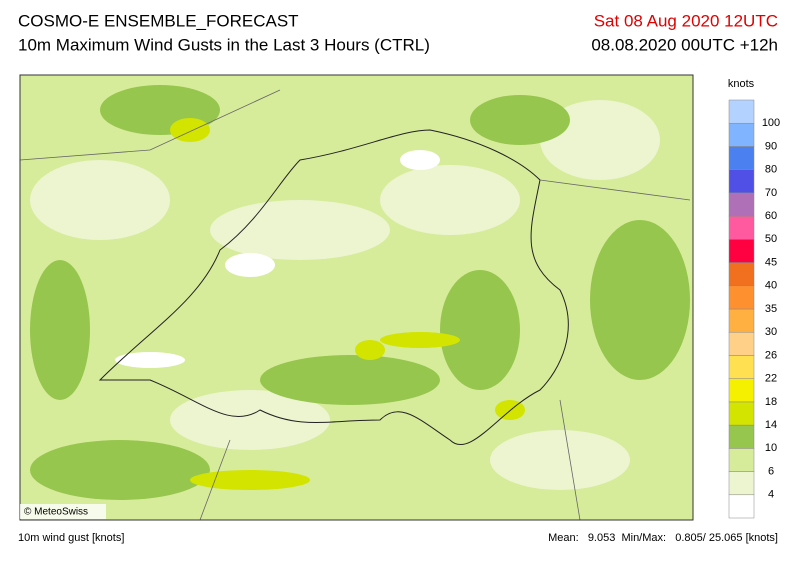 Image resolution: width=800 pixels, height=567 pixels. What do you see at coordinates (686, 20) in the screenshot?
I see `valid-time: Sat 08 Aug 2020 12UTC` at bounding box center [686, 20].